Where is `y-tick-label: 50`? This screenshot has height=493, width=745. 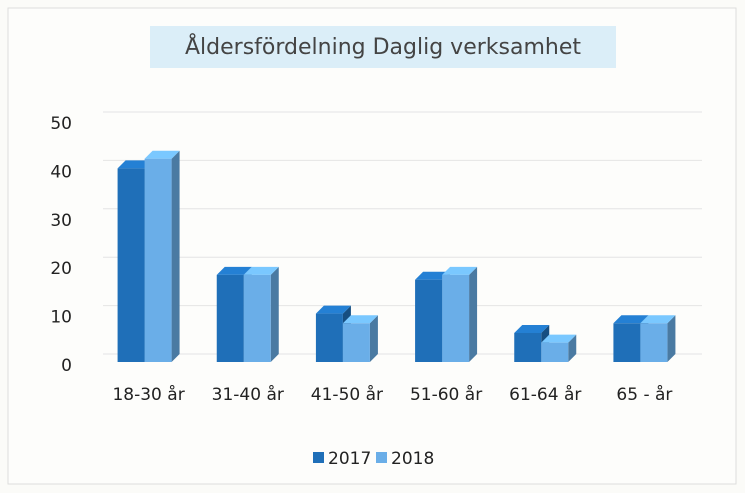
y-tick-label: 50 is located at coordinates (61, 124).